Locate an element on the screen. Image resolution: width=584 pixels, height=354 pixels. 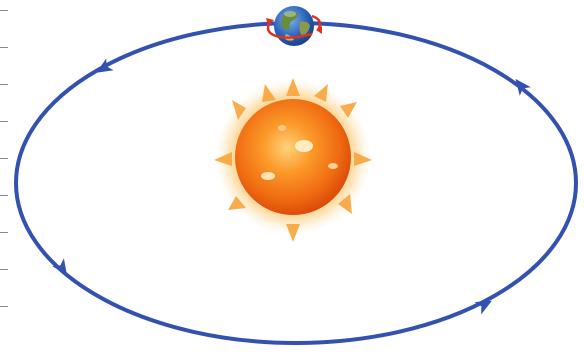
orbit-arrow-bottom-right is located at coordinates (483, 307).